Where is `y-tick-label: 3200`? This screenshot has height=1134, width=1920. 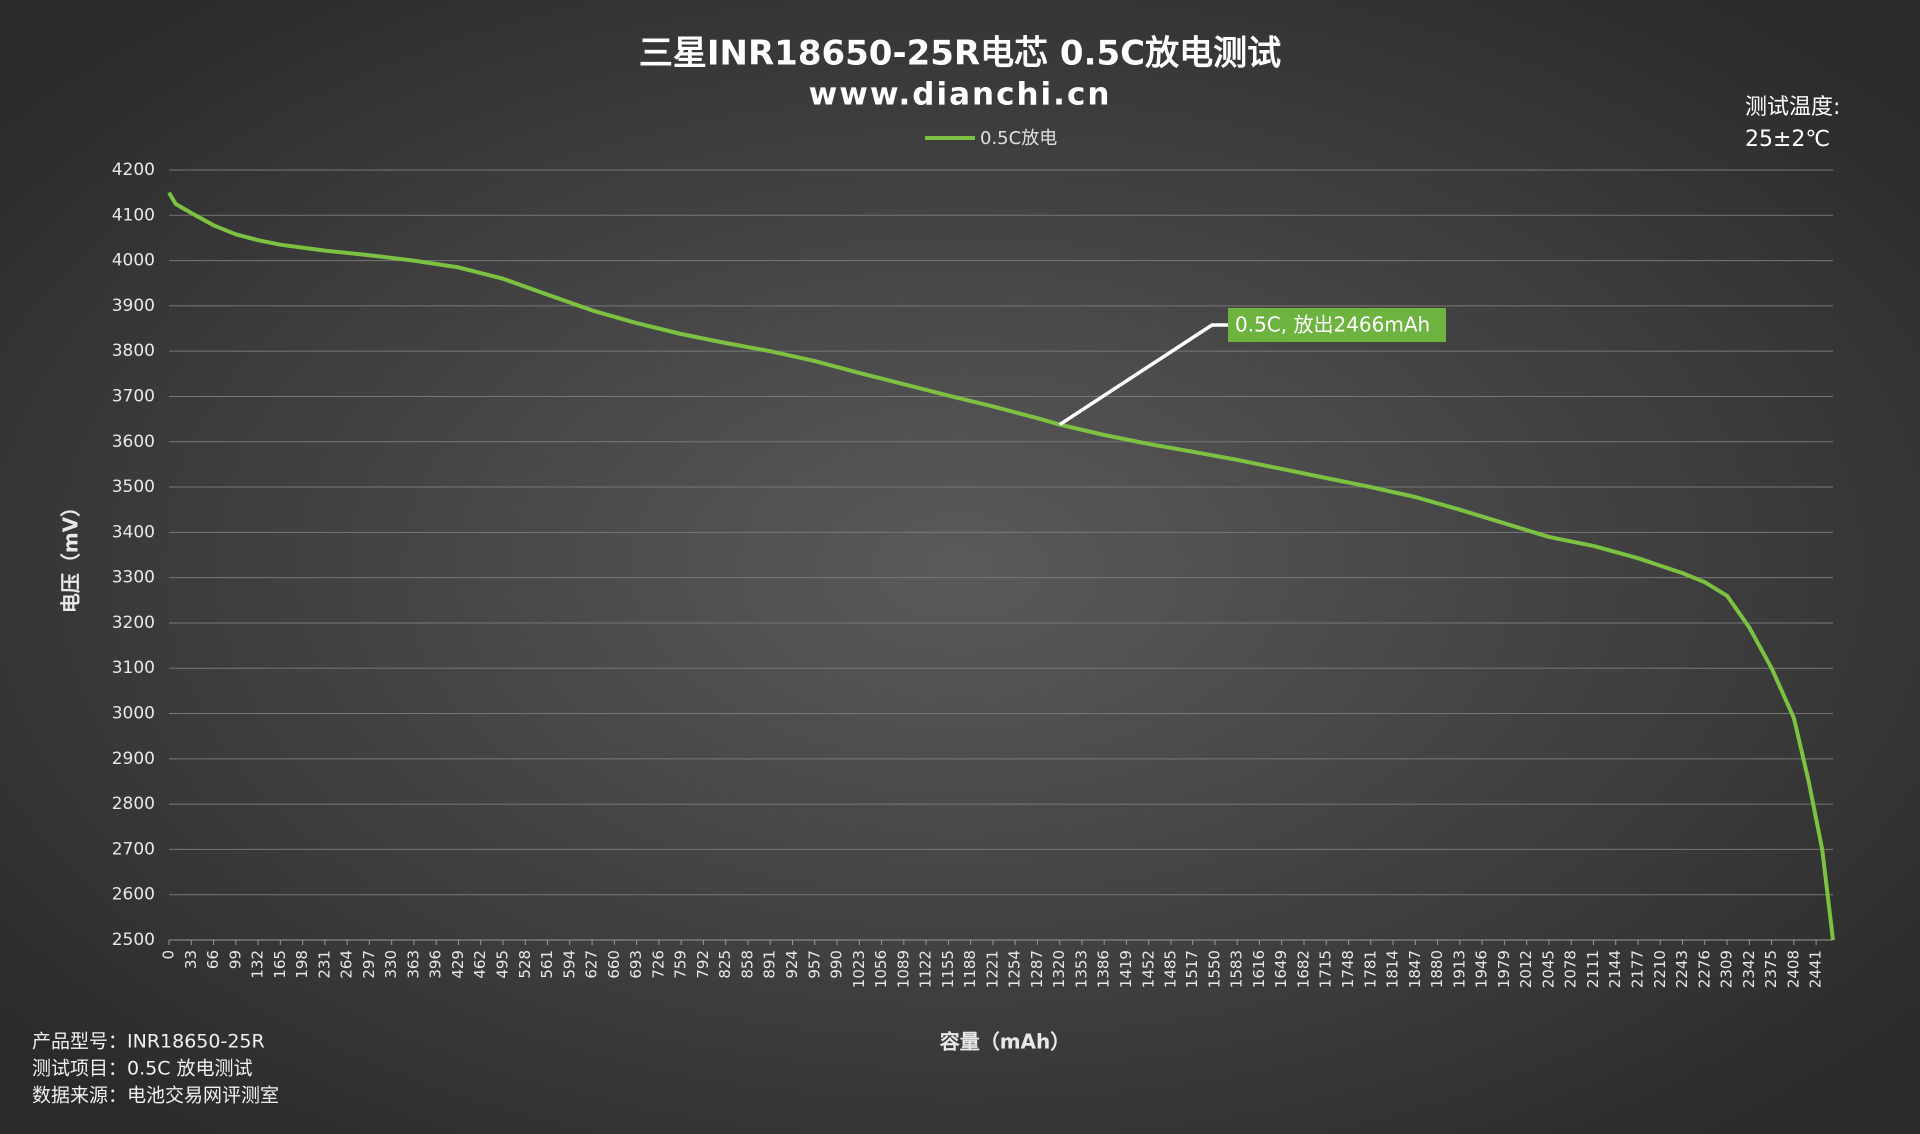 y-tick-label: 3200 is located at coordinates (133, 623).